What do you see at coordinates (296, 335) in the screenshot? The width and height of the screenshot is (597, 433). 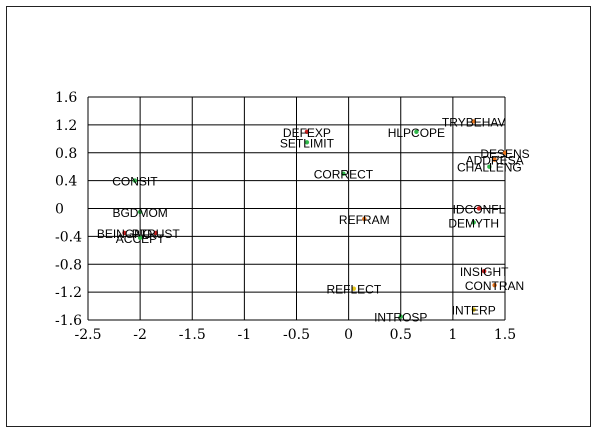 I see `x-tick-label: -0.5` at bounding box center [296, 335].